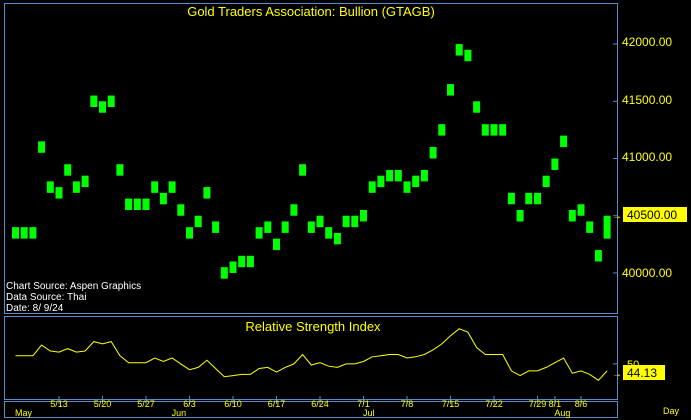 This screenshot has height=420, width=691. What do you see at coordinates (644, 372) in the screenshot?
I see `last-rsi-label-bg` at bounding box center [644, 372].